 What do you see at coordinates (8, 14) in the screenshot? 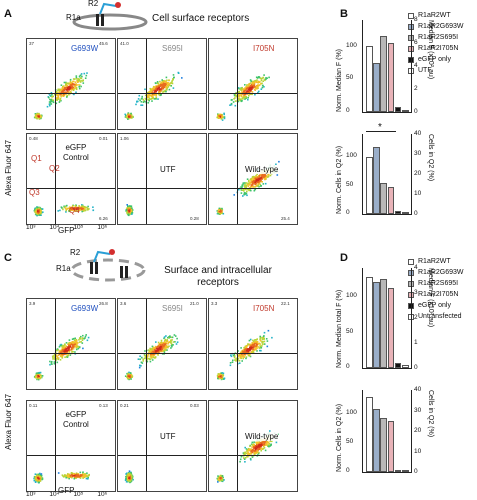
I see `panel-a-letter: A` at bounding box center [8, 14].